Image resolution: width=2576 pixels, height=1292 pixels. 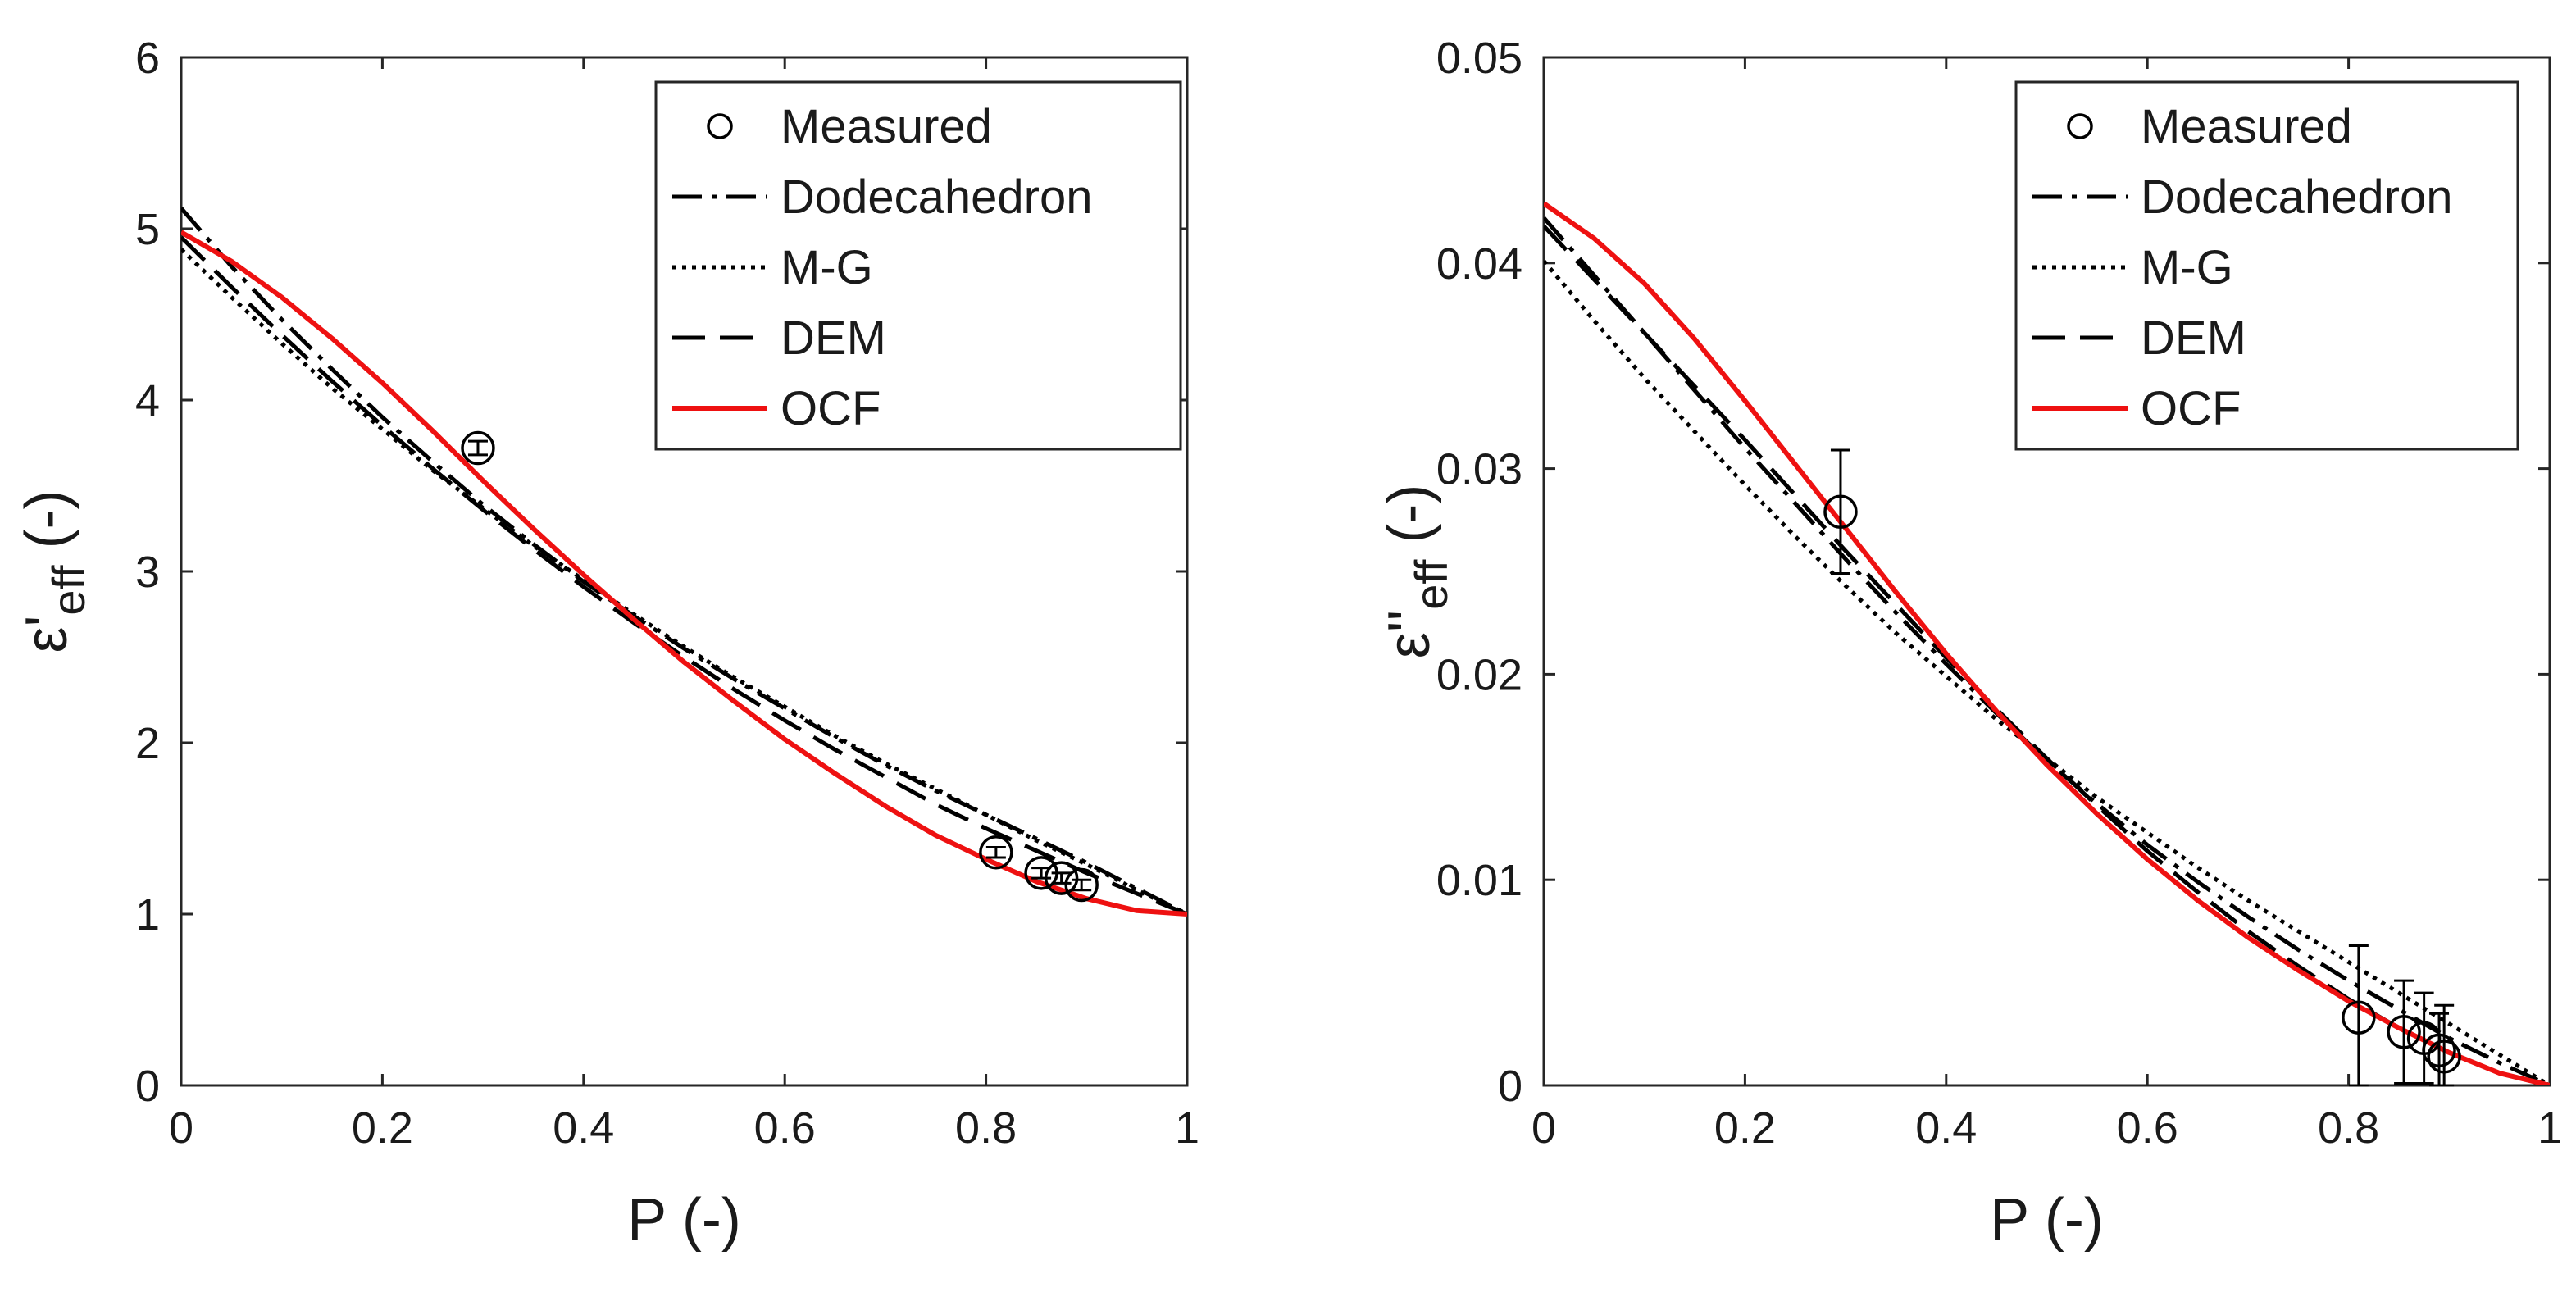 I want to click on y-axis-label-symbol: ε'', so click(x=1410, y=634).